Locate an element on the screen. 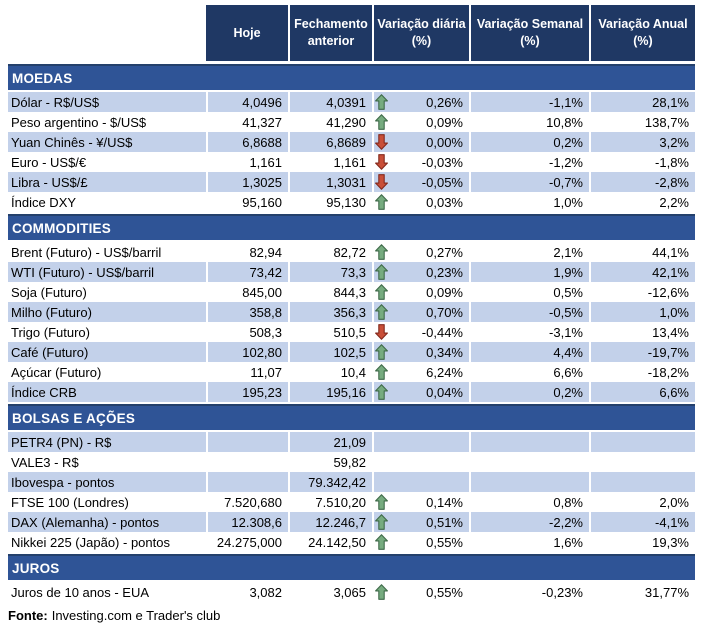 The width and height of the screenshot is (704, 629). value-variacao-anual: 42,1% is located at coordinates (642, 272).